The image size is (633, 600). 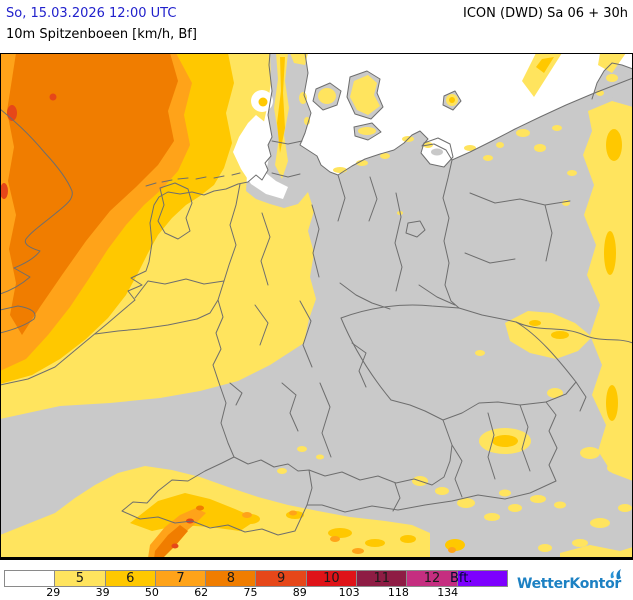 I want to click on border-nl-de, so click(x=232, y=232).